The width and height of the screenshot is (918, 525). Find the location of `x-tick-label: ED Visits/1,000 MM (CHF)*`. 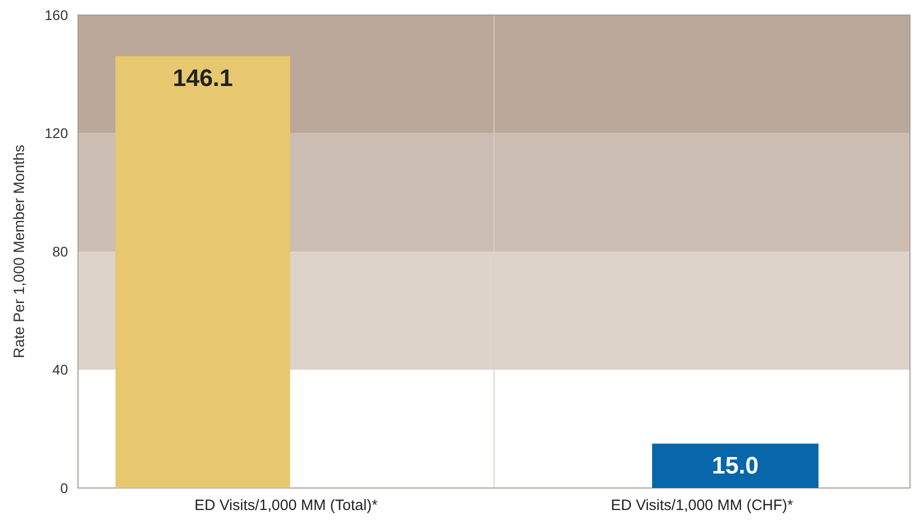

x-tick-label: ED Visits/1,000 MM (CHF)* is located at coordinates (702, 505).